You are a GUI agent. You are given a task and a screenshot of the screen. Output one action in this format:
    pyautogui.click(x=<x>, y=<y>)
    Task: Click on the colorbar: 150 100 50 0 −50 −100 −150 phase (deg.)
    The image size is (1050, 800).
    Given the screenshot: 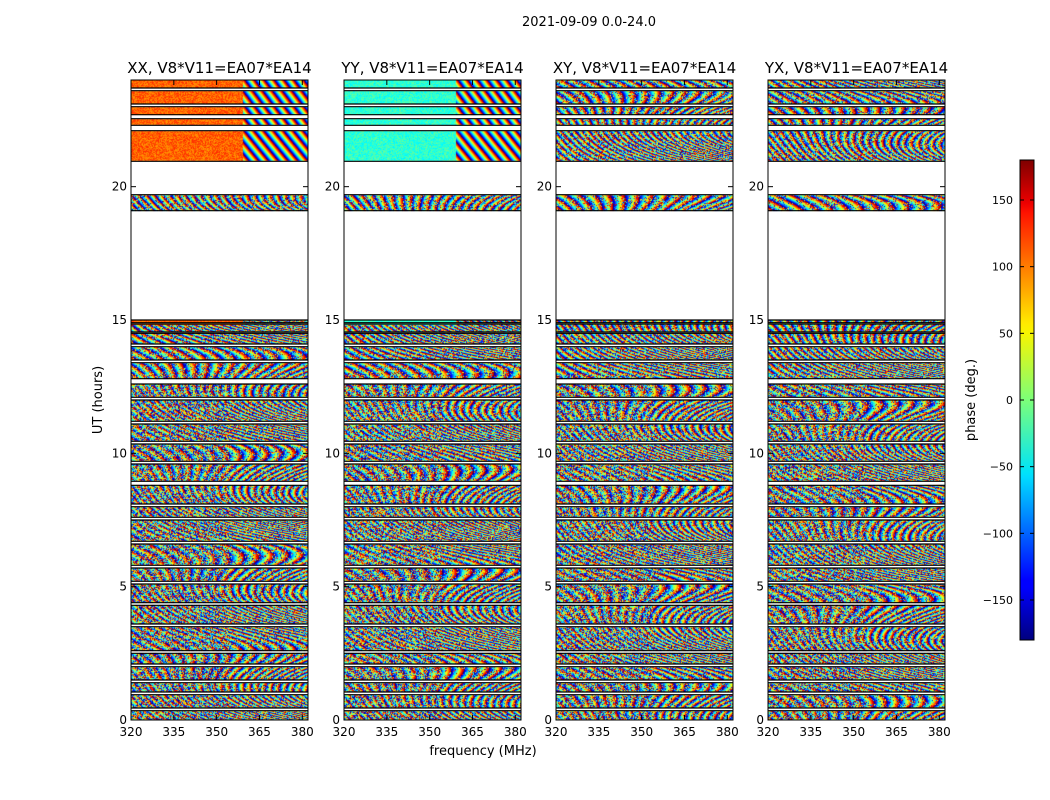 What is the action you would take?
    pyautogui.click(x=999, y=400)
    